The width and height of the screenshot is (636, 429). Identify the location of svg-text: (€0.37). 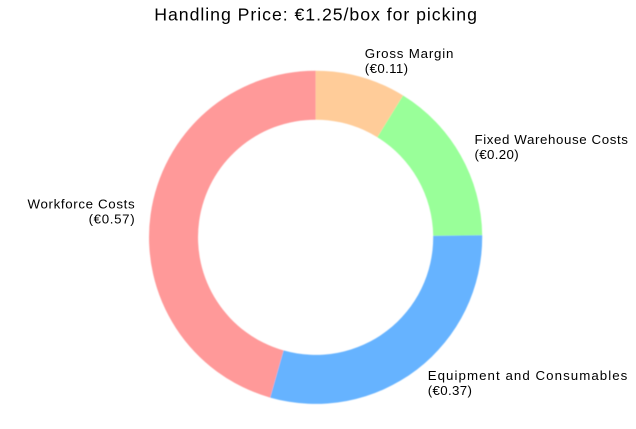
(450, 390).